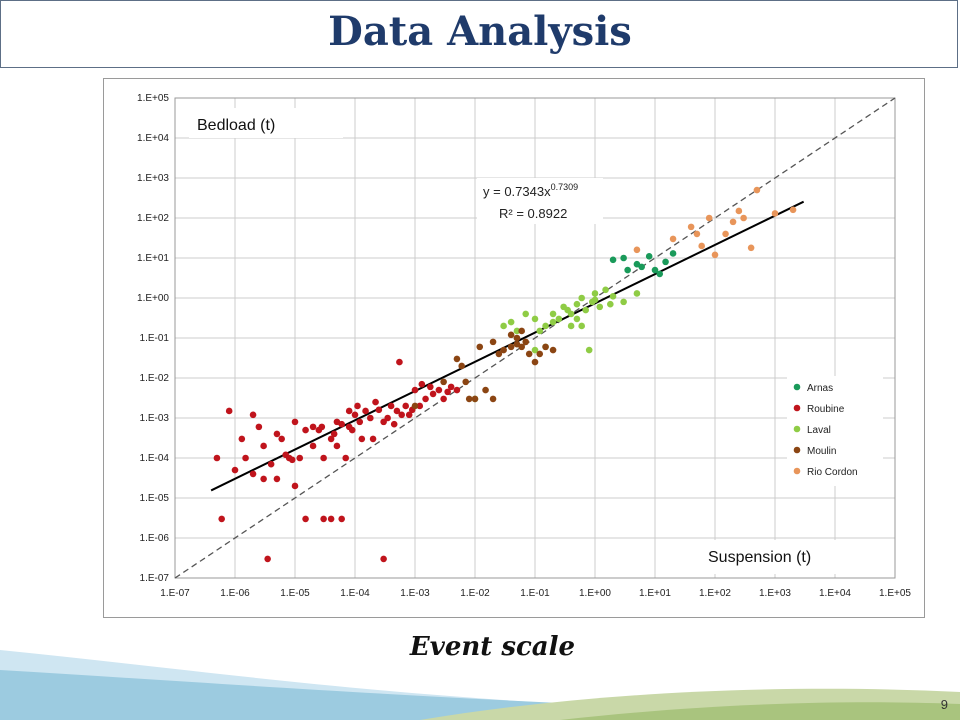 The width and height of the screenshot is (960, 720). Describe the element at coordinates (155, 578) in the screenshot. I see `y-tick-label: 1.E-07` at that location.